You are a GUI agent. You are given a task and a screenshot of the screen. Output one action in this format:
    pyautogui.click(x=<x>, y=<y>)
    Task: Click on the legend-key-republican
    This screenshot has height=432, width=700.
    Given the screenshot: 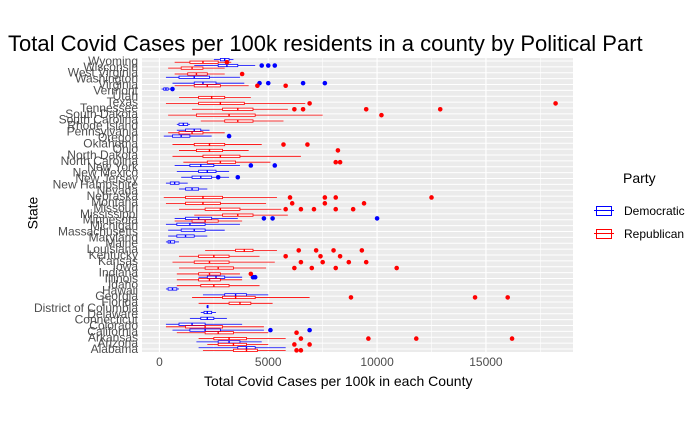 What is the action you would take?
    pyautogui.click(x=604, y=233)
    